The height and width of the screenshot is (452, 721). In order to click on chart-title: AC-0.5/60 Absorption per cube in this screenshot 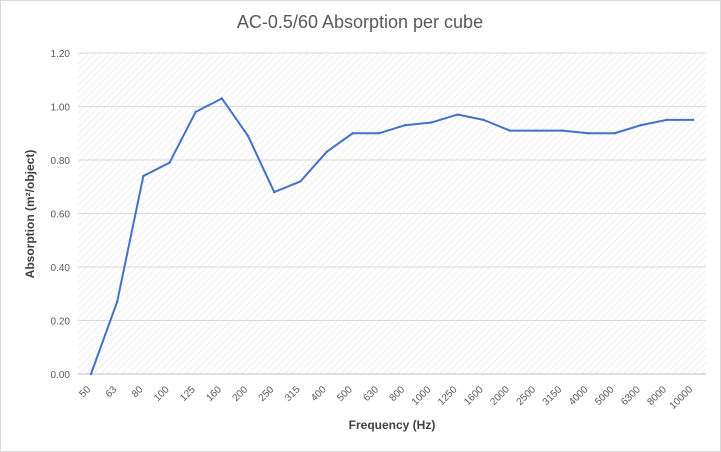, I will do `click(360, 22)`.